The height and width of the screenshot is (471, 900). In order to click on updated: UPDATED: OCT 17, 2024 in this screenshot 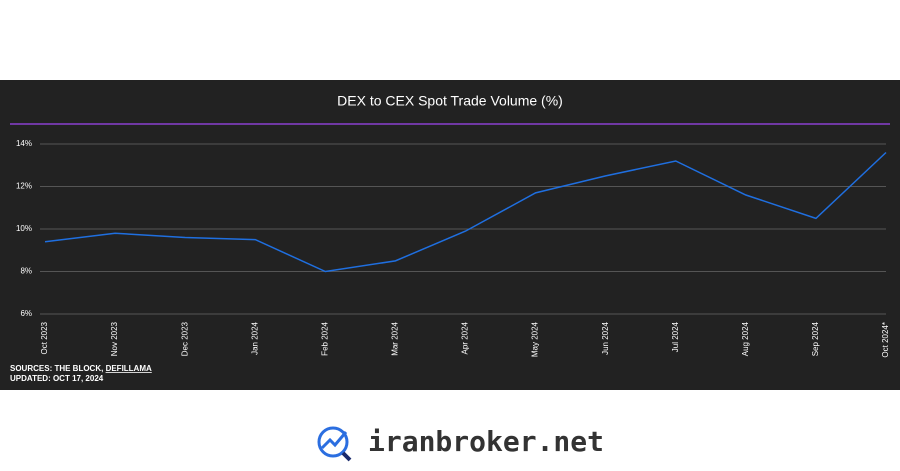, I will do `click(57, 378)`.